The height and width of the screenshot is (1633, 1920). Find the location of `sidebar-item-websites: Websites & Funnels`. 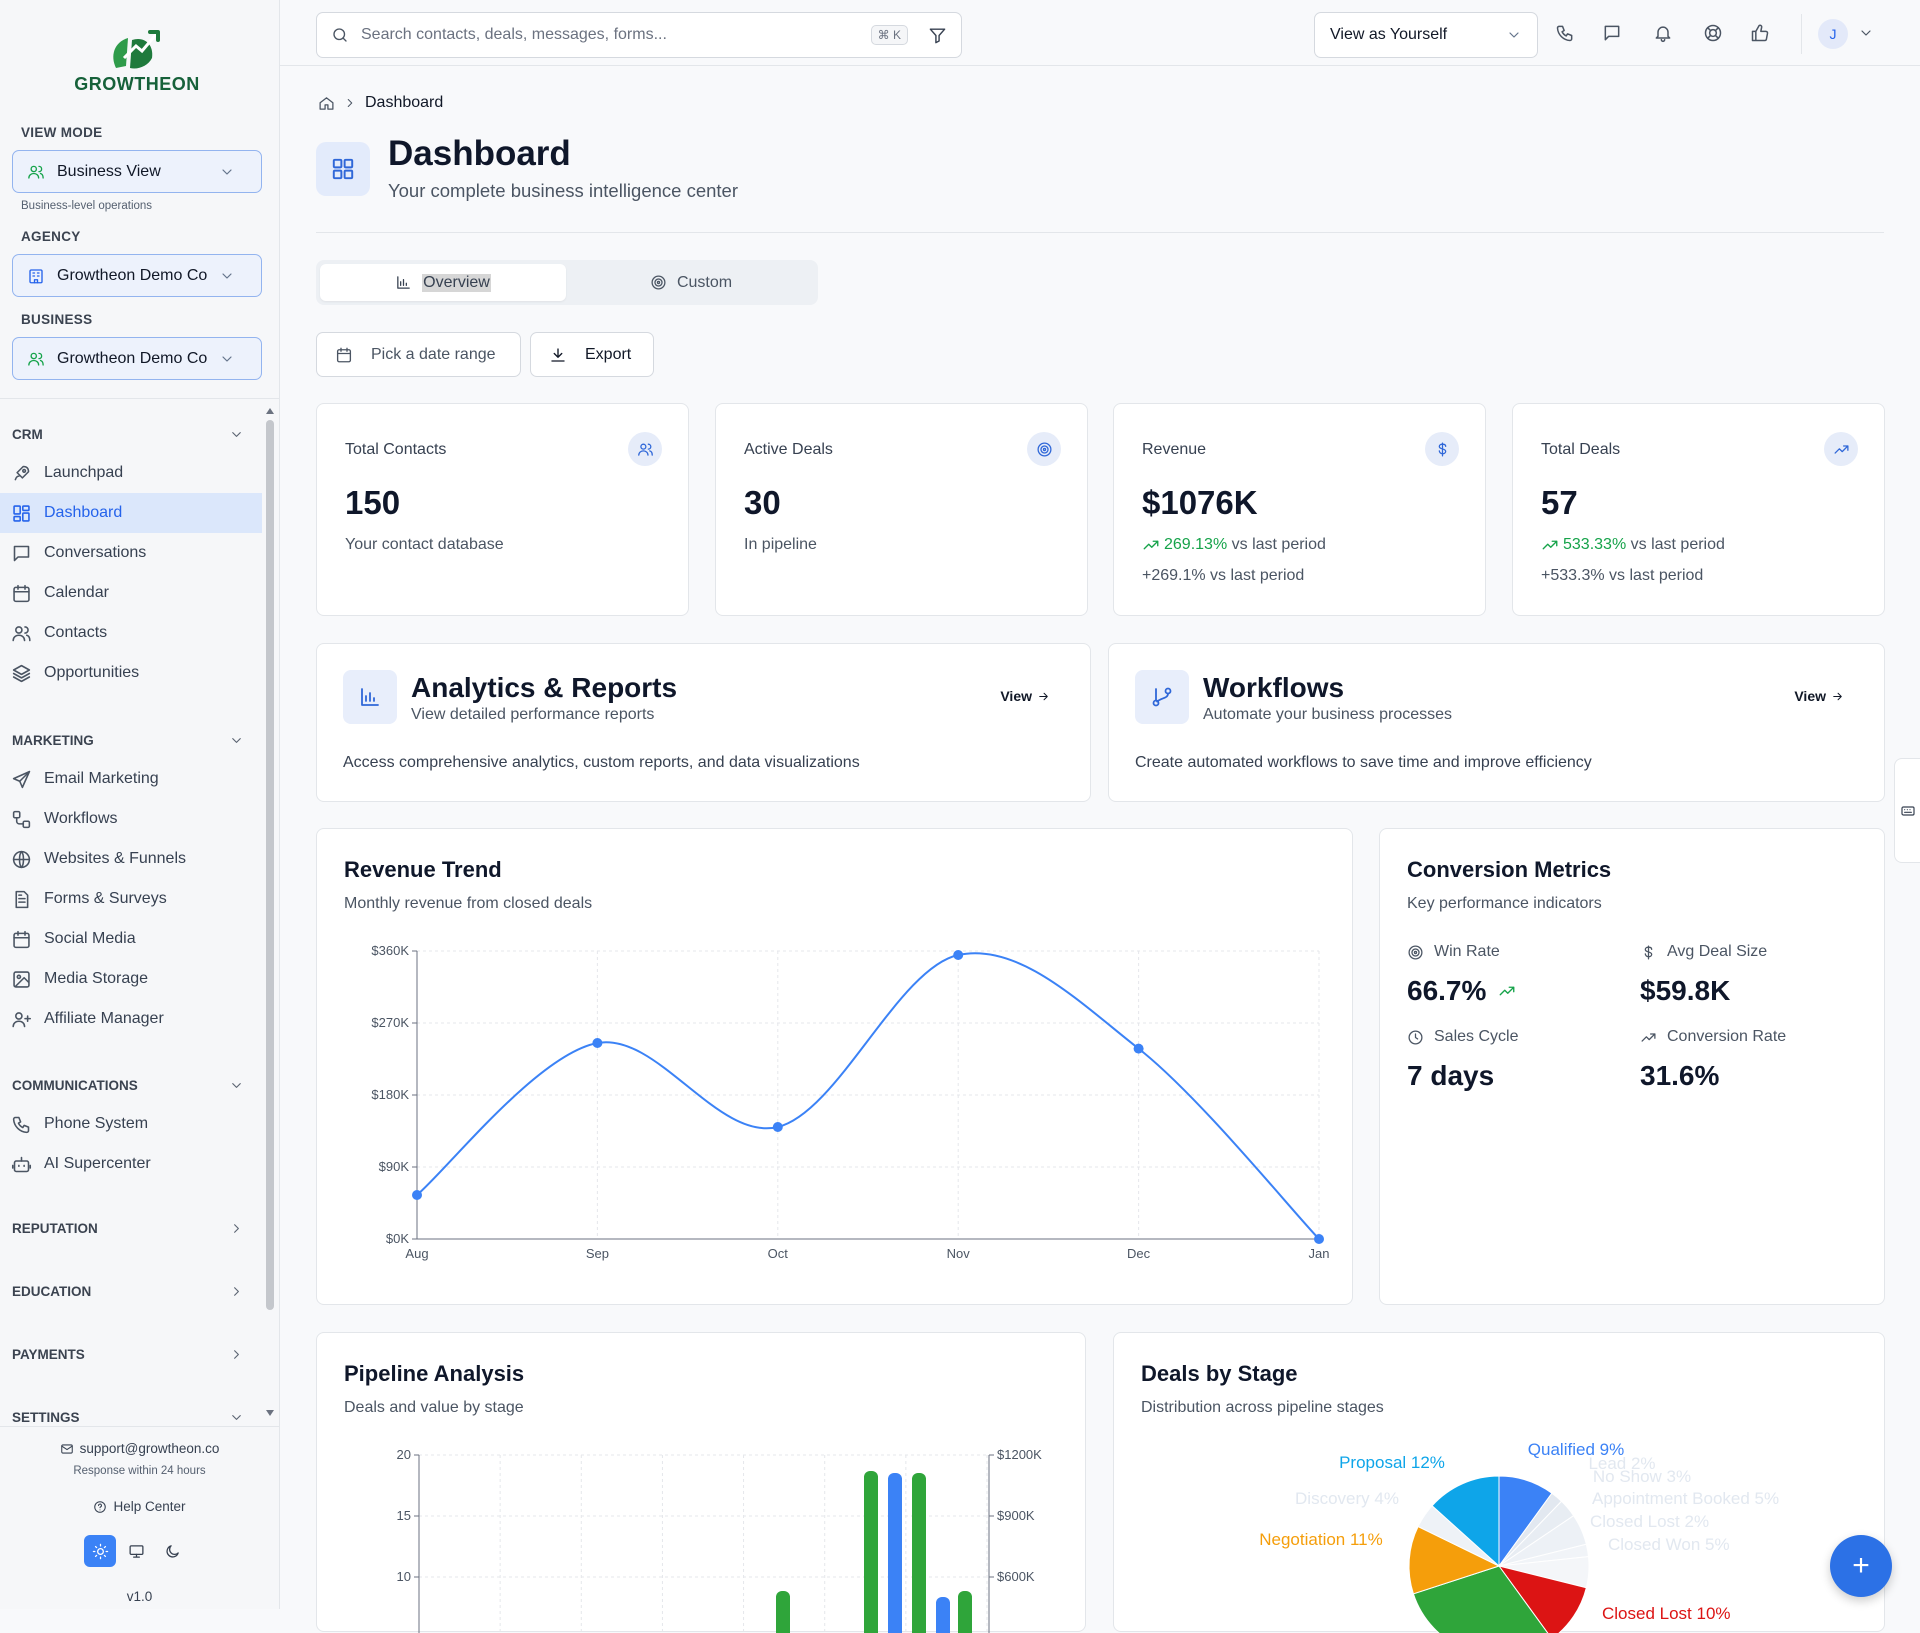

sidebar-item-websites: Websites & Funnels is located at coordinates (131, 859).